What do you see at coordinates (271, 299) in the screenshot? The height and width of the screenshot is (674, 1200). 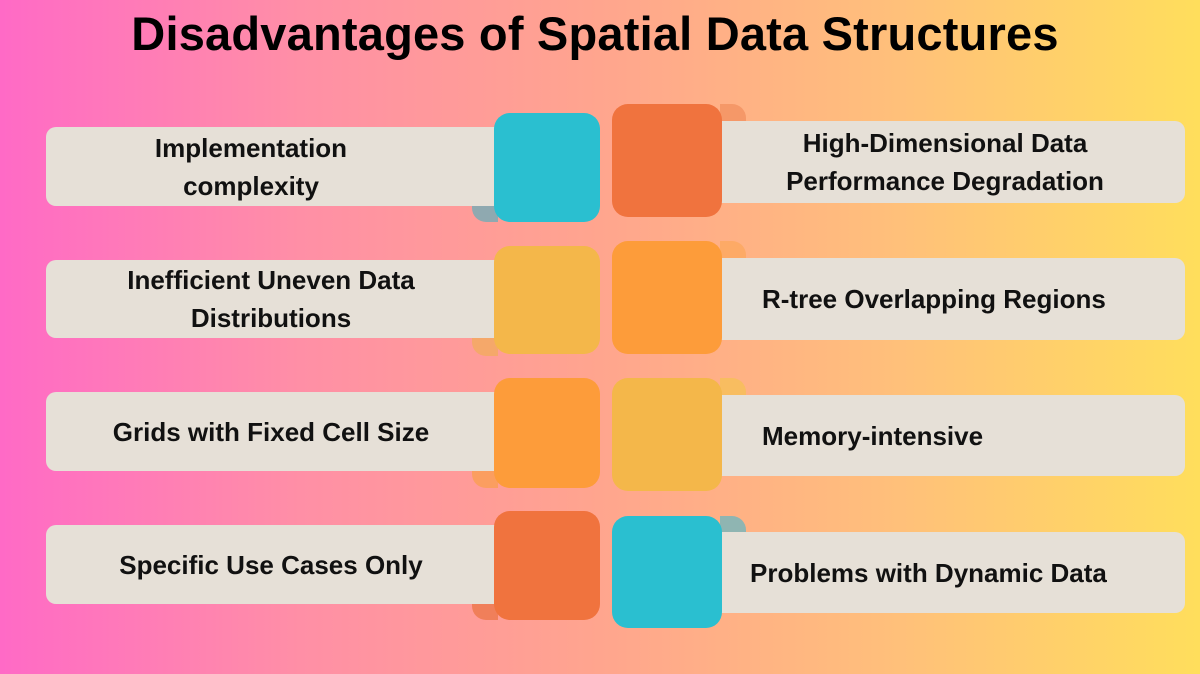 I see `item-label: Inefficient Uneven Data Distributions` at bounding box center [271, 299].